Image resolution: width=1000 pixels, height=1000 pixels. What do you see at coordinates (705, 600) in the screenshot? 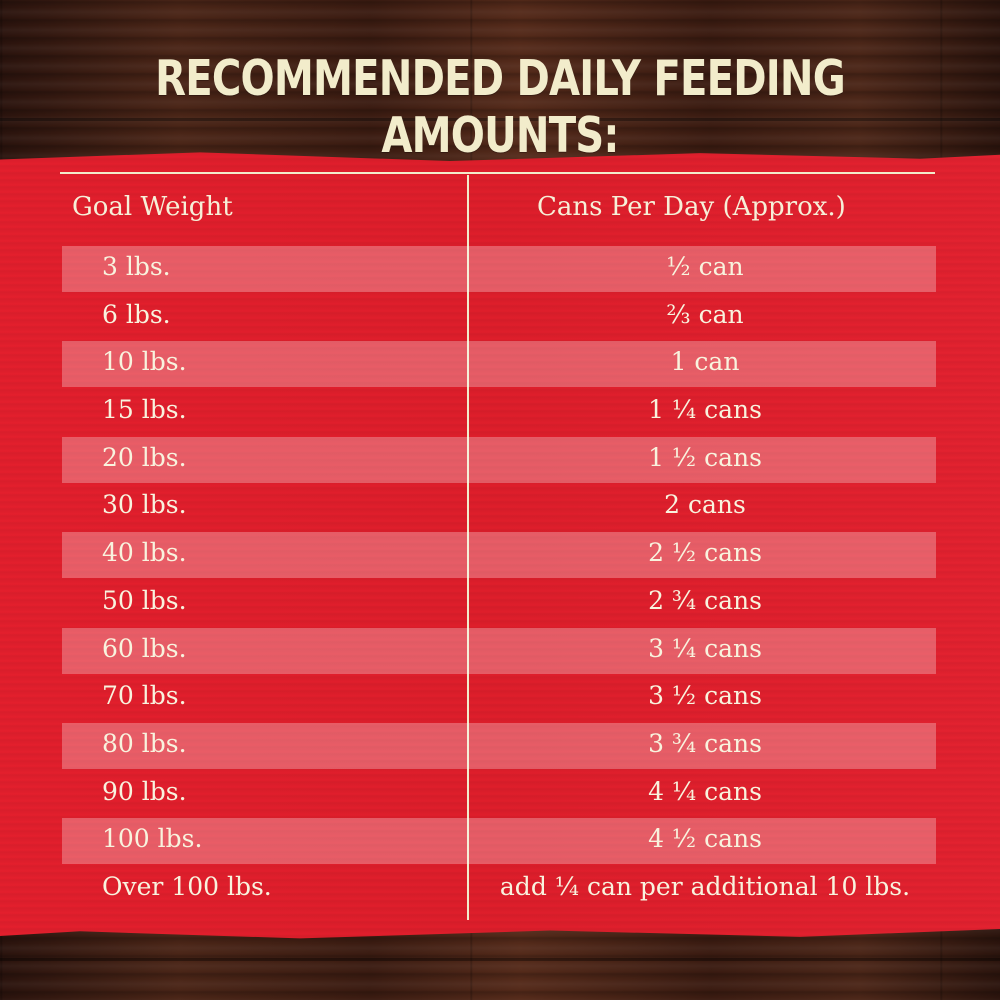
I see `cans-per-day-cell: 2 ¾ cans` at bounding box center [705, 600].